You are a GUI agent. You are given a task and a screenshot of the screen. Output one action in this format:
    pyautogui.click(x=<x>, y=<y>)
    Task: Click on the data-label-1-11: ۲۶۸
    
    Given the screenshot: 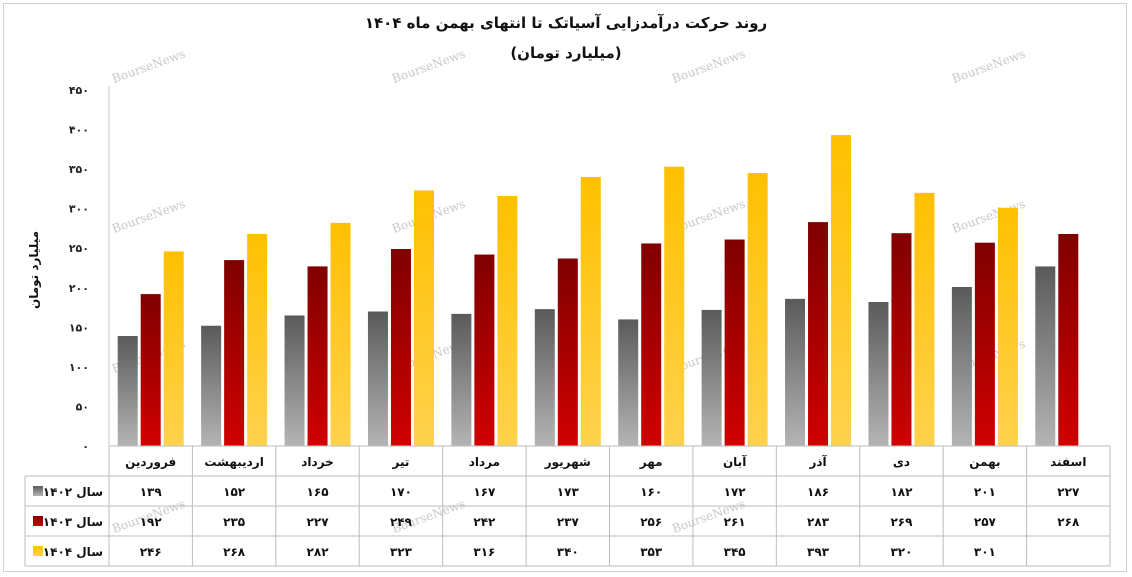 What is the action you would take?
    pyautogui.click(x=1068, y=522)
    